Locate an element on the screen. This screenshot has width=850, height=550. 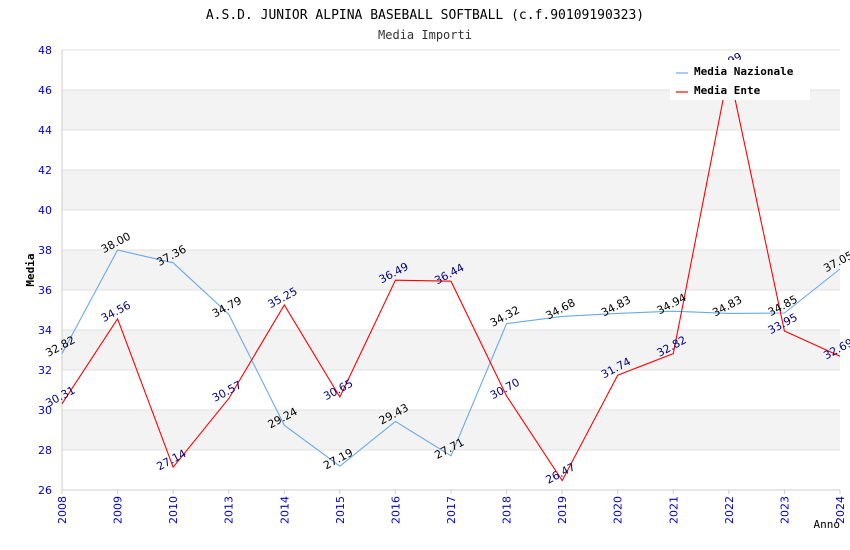
x-tick-label: 2024 is located at coordinates (840, 510).